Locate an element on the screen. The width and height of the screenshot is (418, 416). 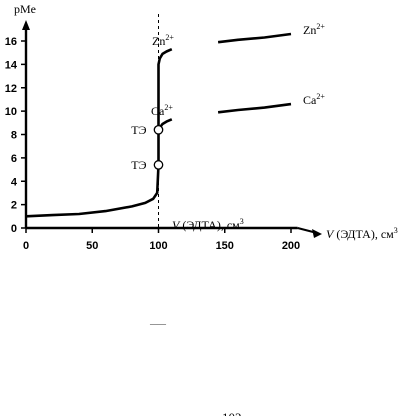
zn-near-label: Zn2+ is located at coordinates (163, 40).